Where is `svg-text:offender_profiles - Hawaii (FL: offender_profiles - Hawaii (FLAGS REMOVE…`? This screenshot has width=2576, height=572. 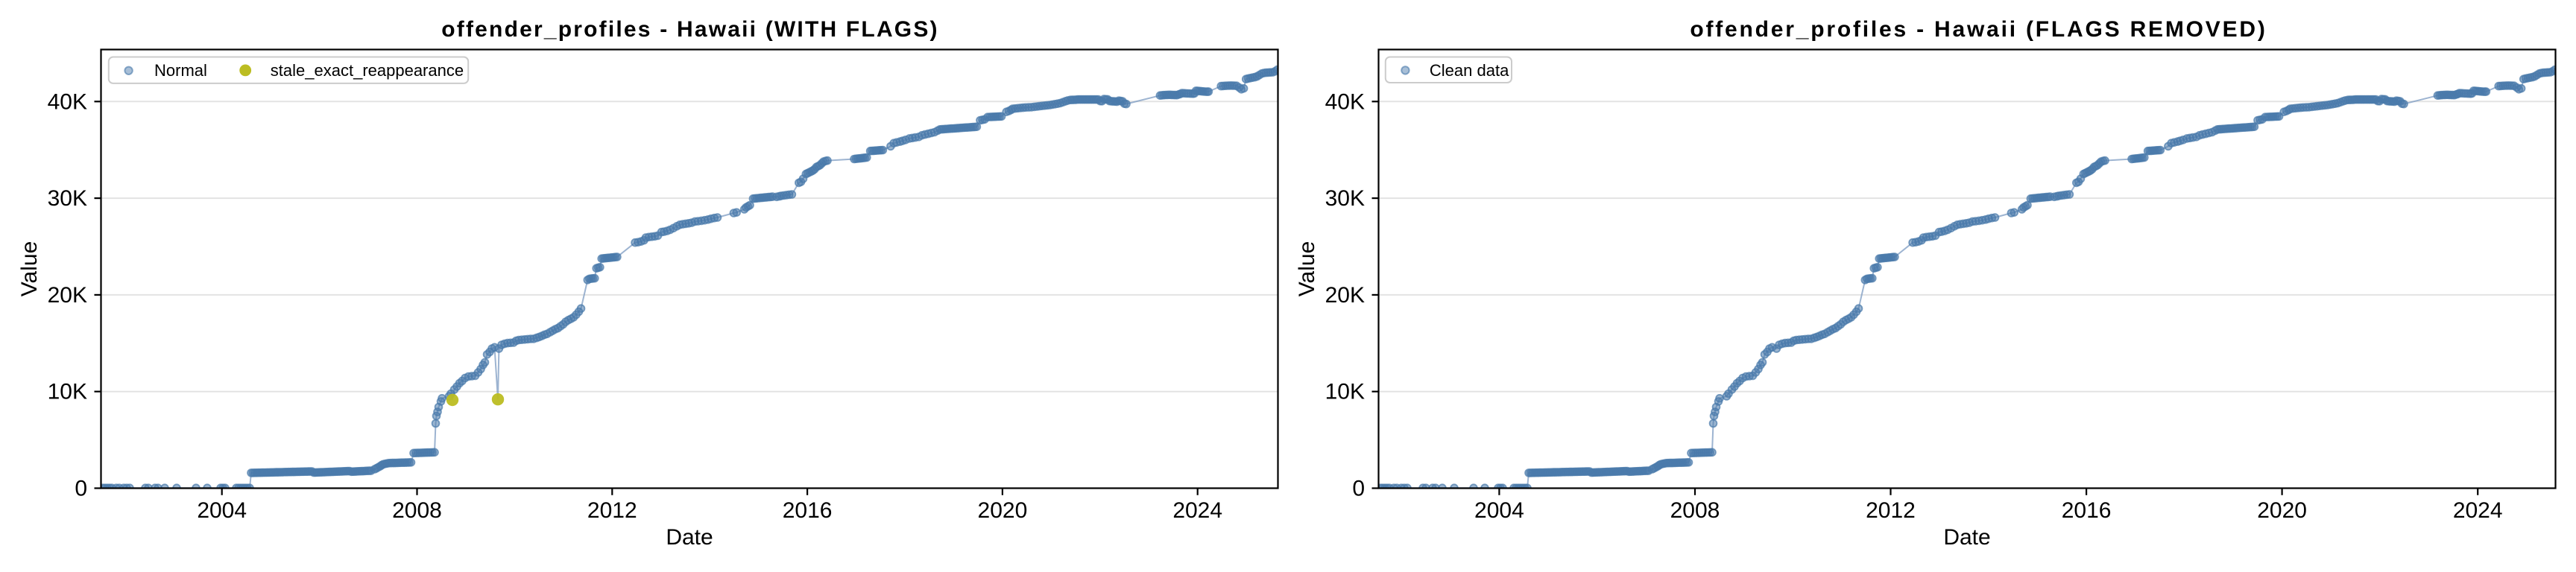
svg-text:offender_profiles - Hawaii (FL: offender_profiles - Hawaii (FLAGS REMOVE… is located at coordinates (1978, 29).